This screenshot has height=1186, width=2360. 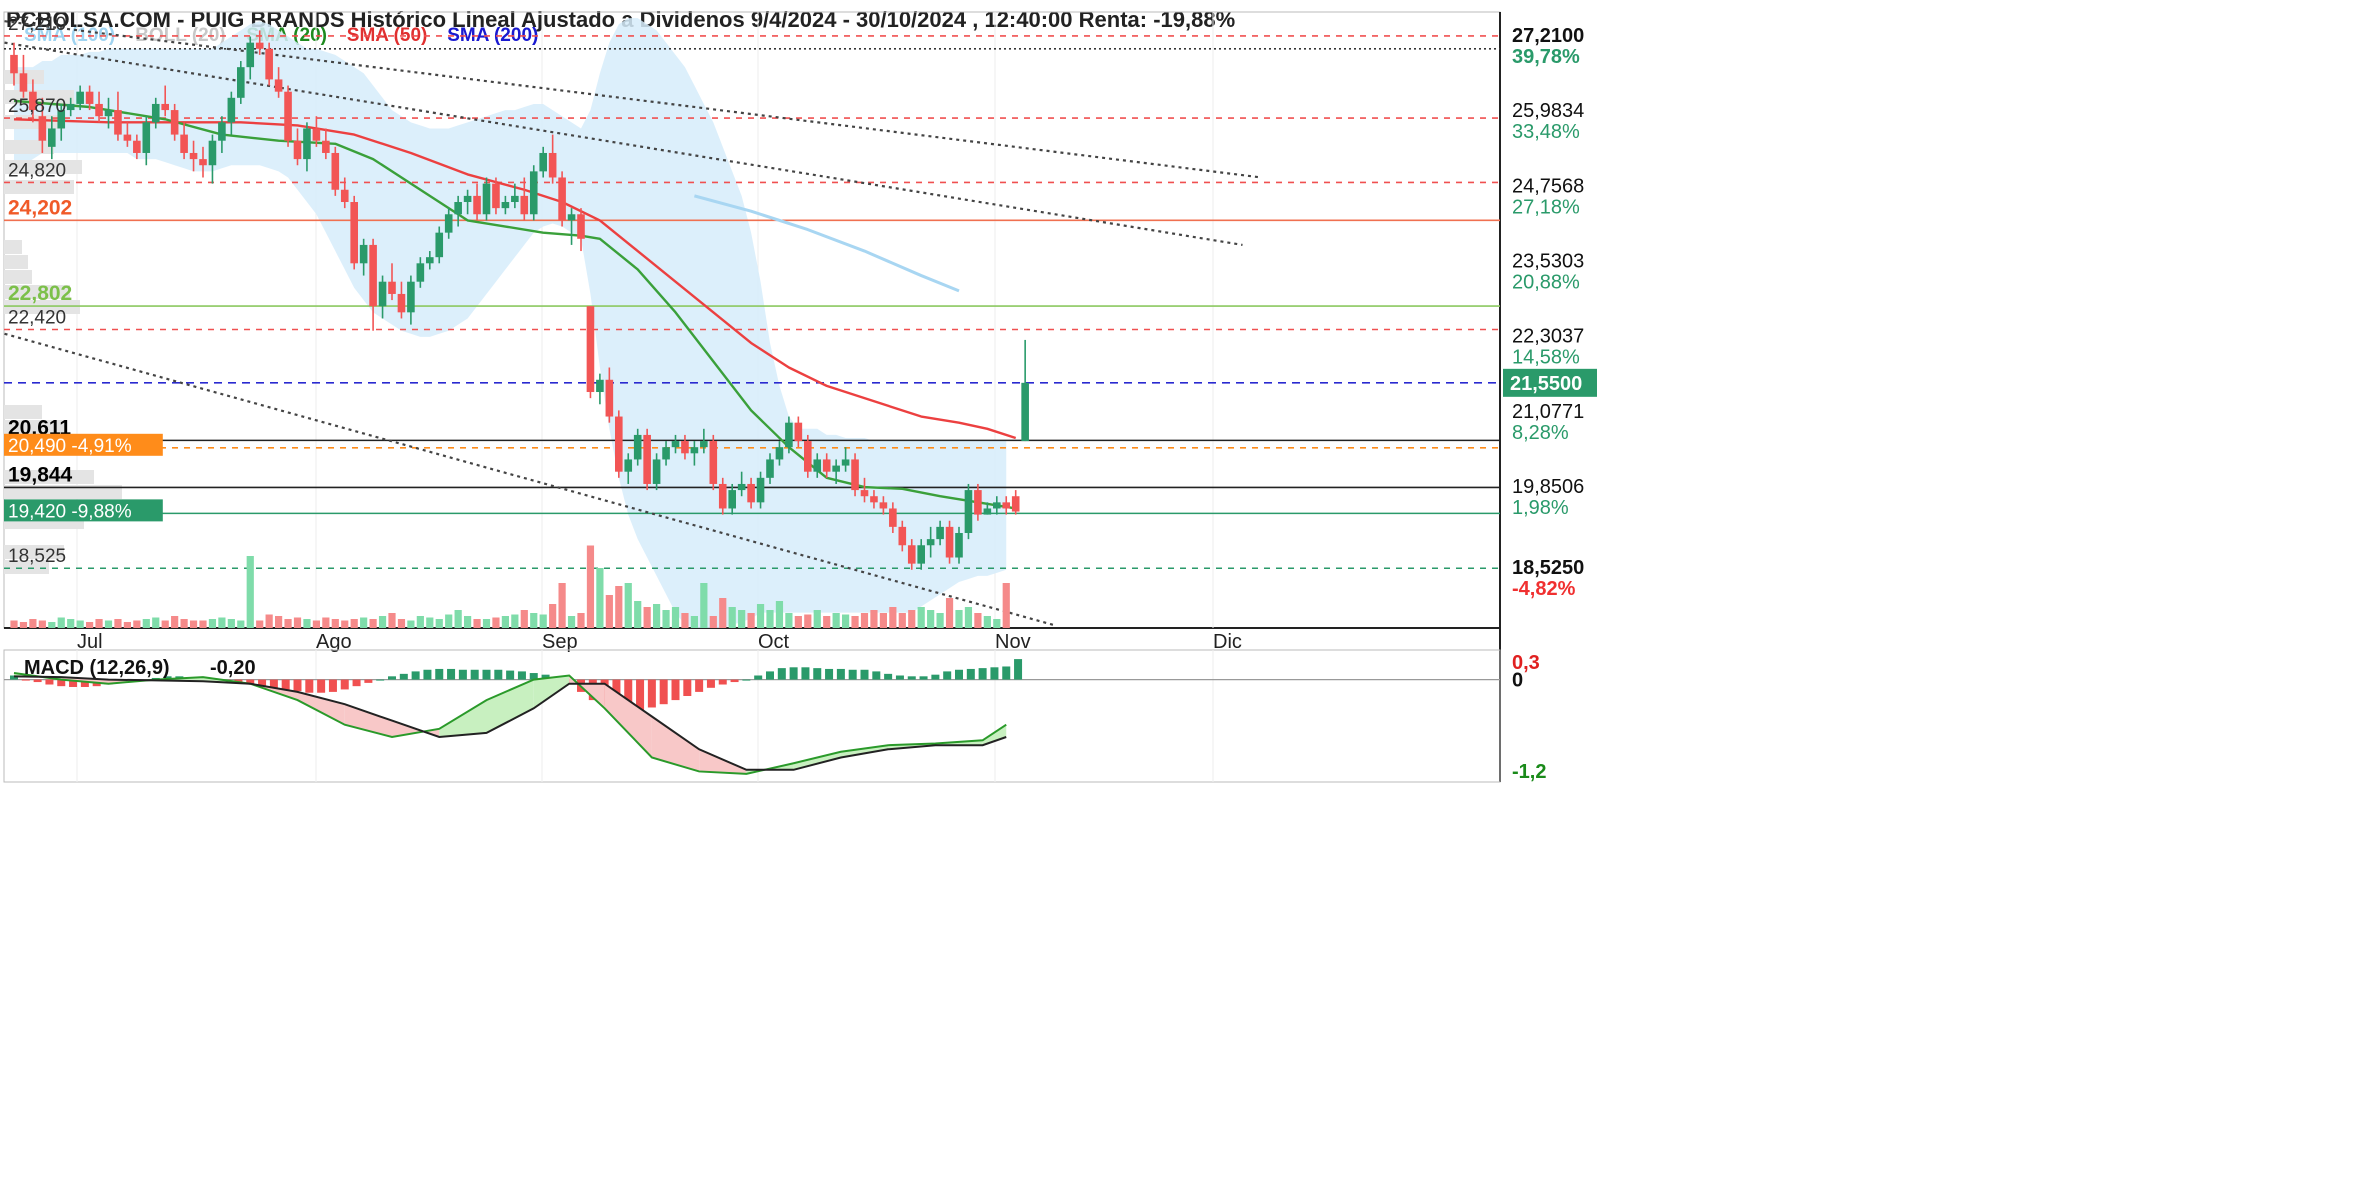 I want to click on sma20-line, so click(x=514, y=304).